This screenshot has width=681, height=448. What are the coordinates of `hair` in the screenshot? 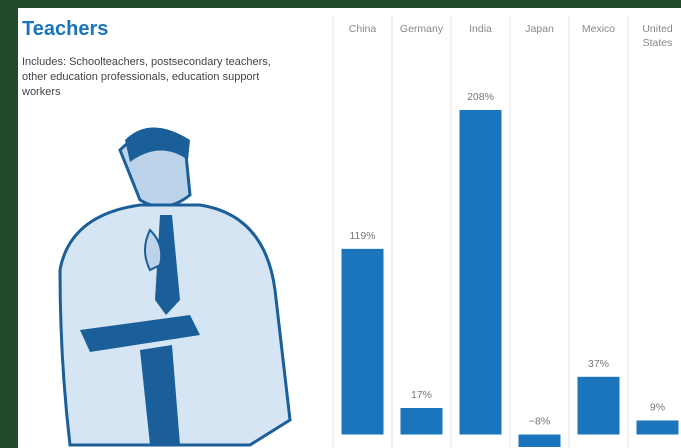 It's located at (157, 144).